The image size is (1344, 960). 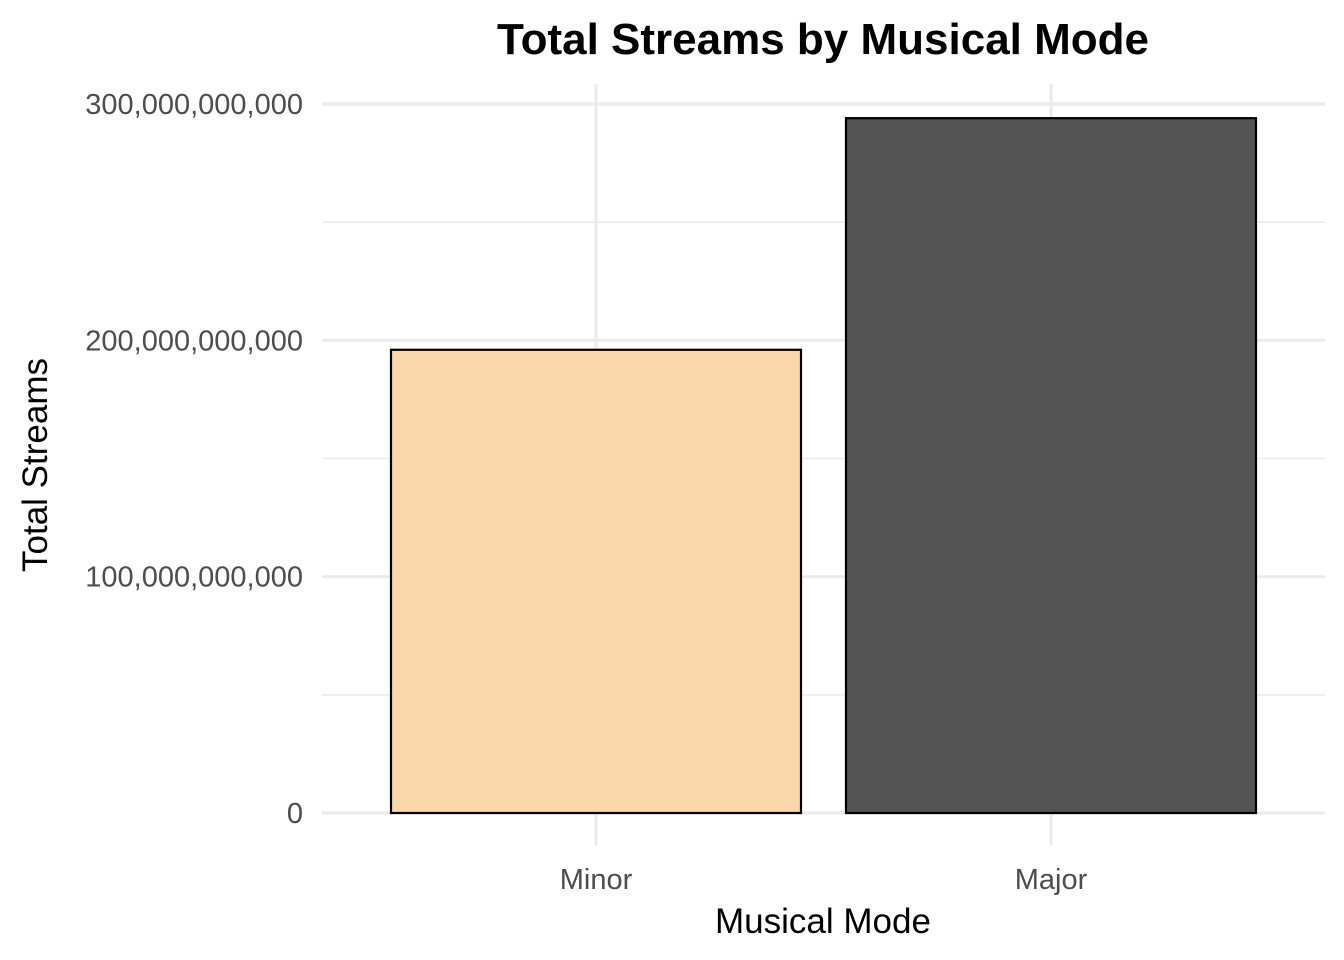 What do you see at coordinates (194, 105) in the screenshot?
I see `y-tick-label: 300,000,000,000` at bounding box center [194, 105].